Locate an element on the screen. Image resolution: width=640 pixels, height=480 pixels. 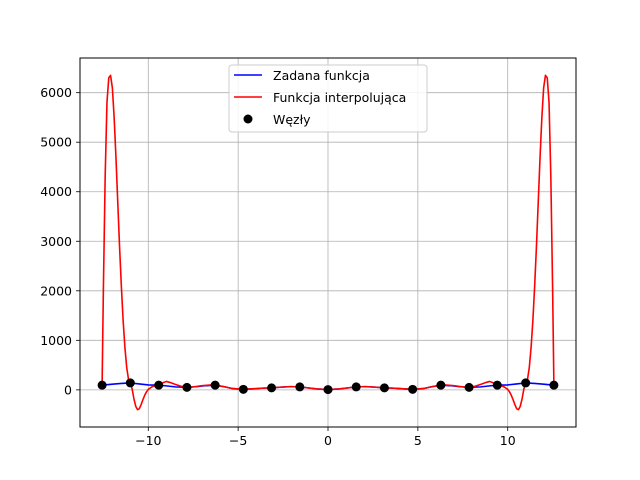
legend-label-wezly: Węzły is located at coordinates (292, 119).